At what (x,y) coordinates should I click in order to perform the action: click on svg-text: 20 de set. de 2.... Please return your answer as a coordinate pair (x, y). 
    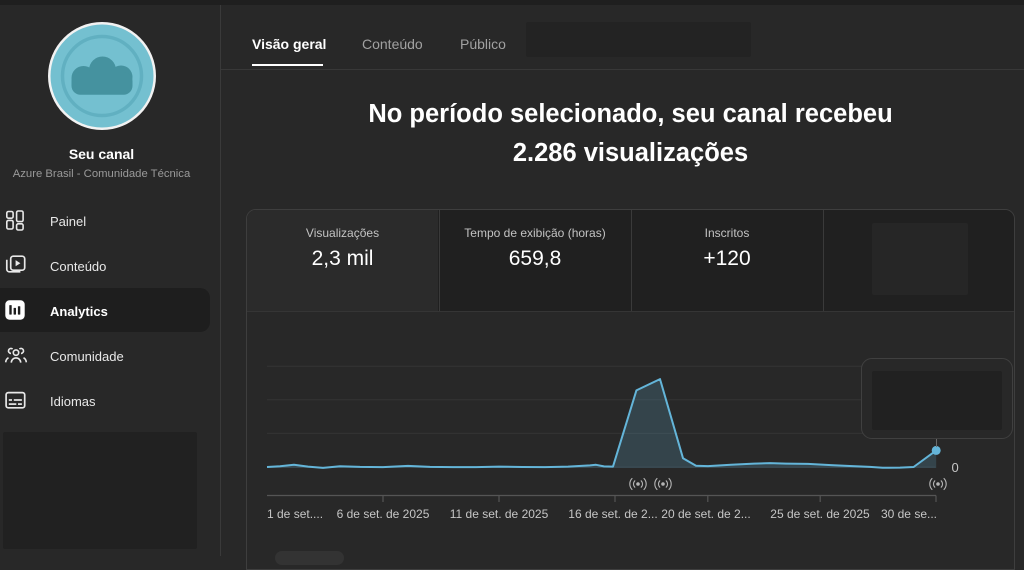
    Looking at the image, I should click on (705, 514).